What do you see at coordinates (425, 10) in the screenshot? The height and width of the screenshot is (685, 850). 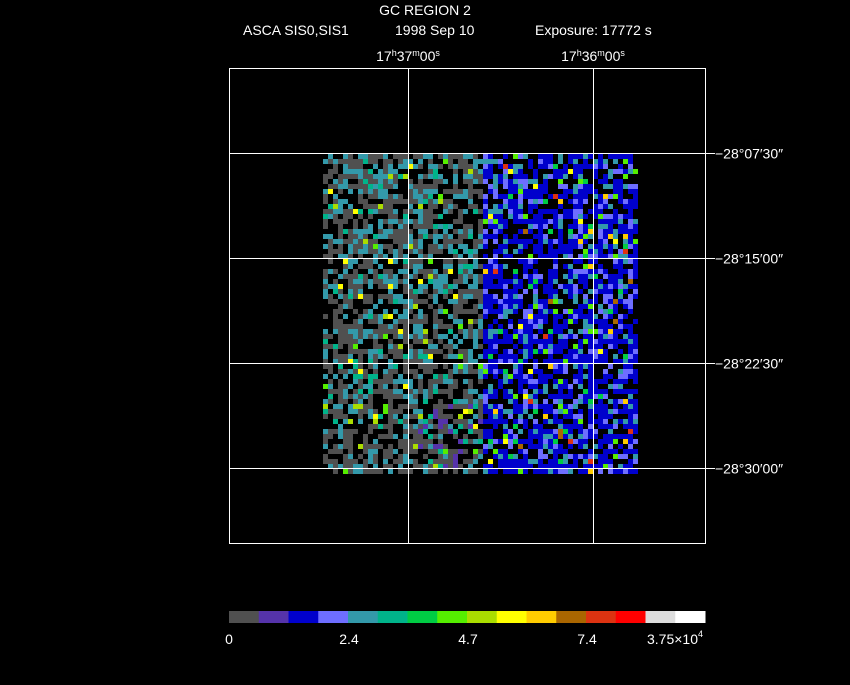 I see `title: GC REGION 2` at bounding box center [425, 10].